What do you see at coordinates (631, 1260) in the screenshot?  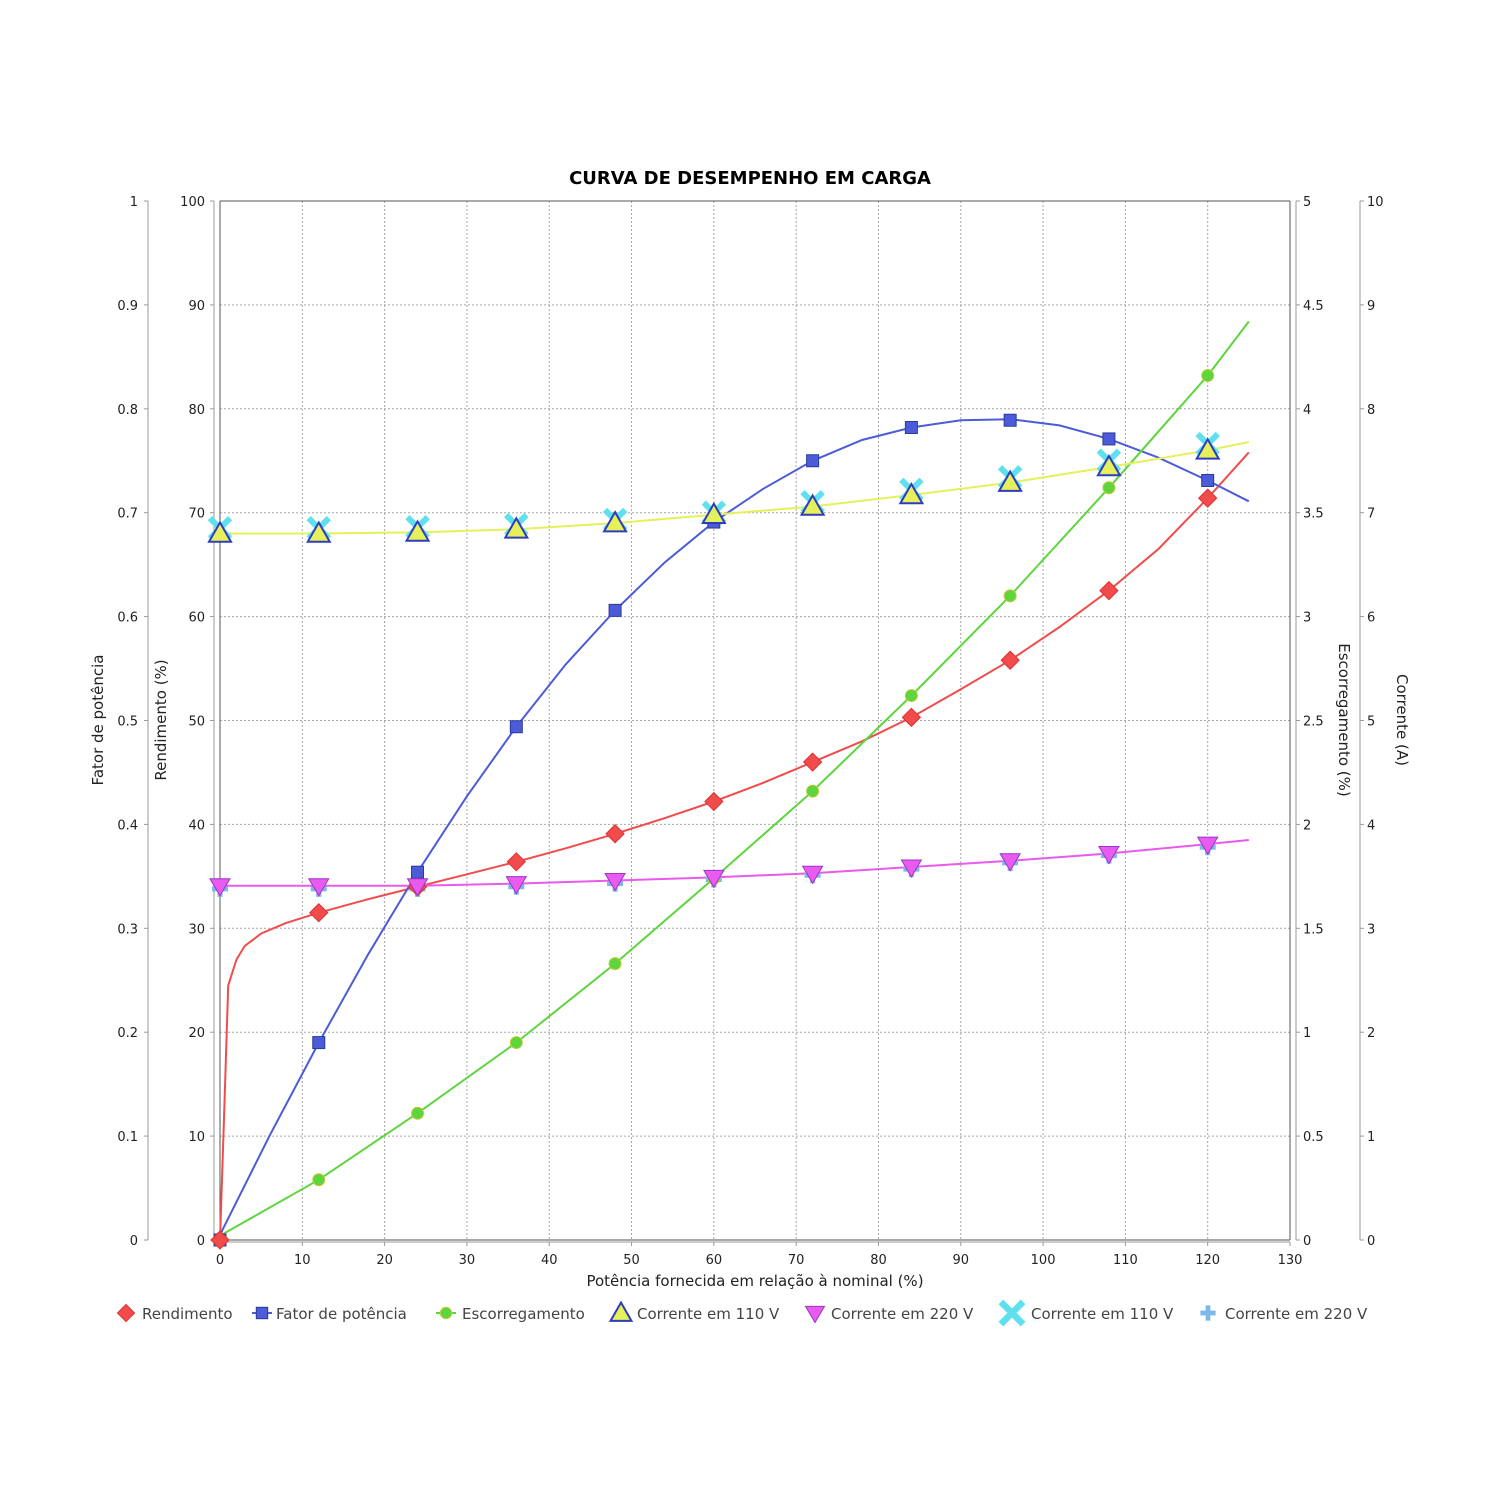 I see `x-tick-label: 50` at bounding box center [631, 1260].